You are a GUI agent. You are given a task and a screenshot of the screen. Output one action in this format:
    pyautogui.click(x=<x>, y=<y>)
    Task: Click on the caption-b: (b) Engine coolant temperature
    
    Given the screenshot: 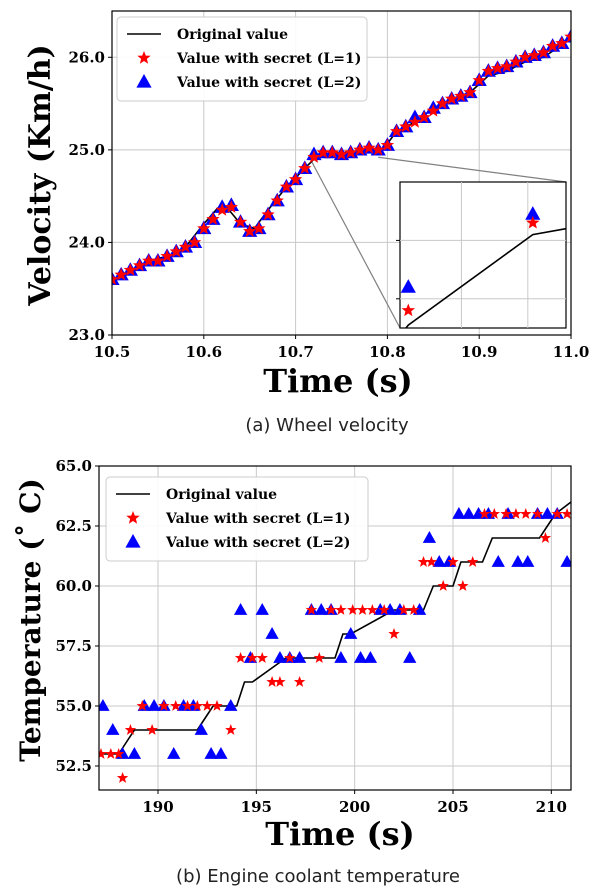 What is the action you would take?
    pyautogui.click(x=318, y=876)
    